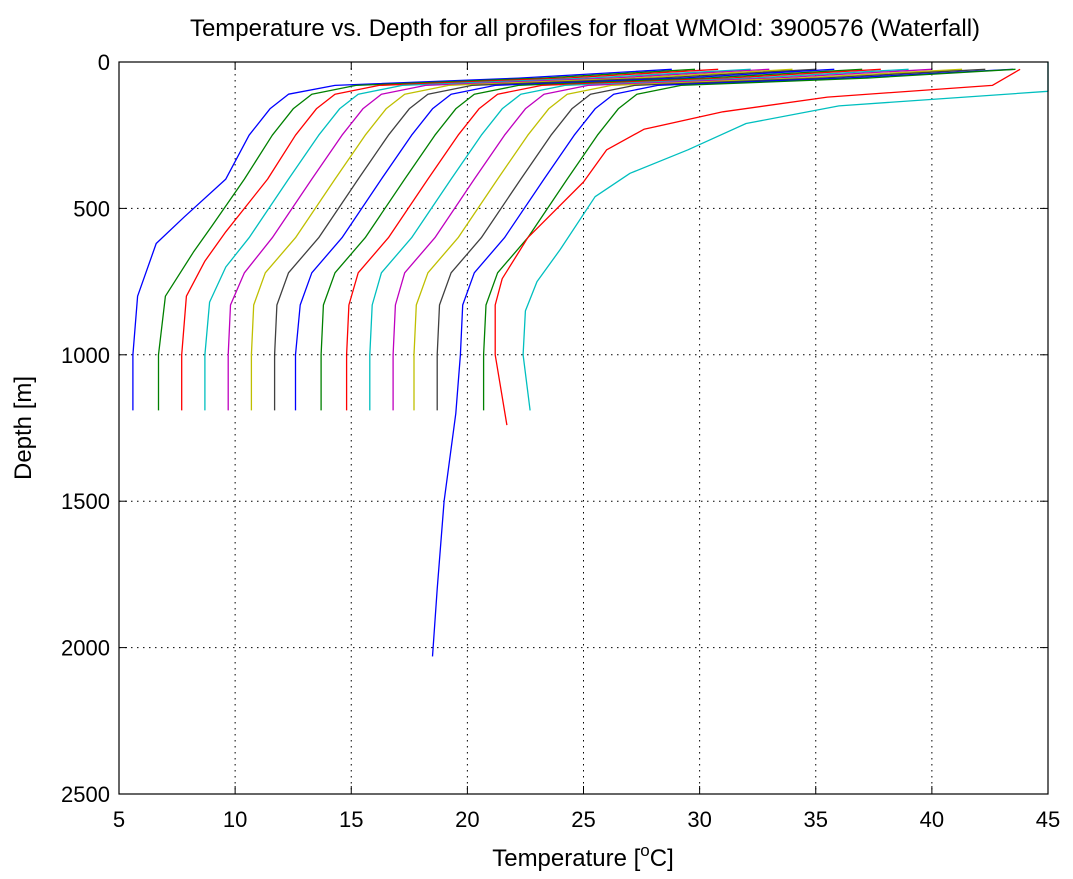  What do you see at coordinates (119, 819) in the screenshot?
I see `x-tick-label: 5` at bounding box center [119, 819].